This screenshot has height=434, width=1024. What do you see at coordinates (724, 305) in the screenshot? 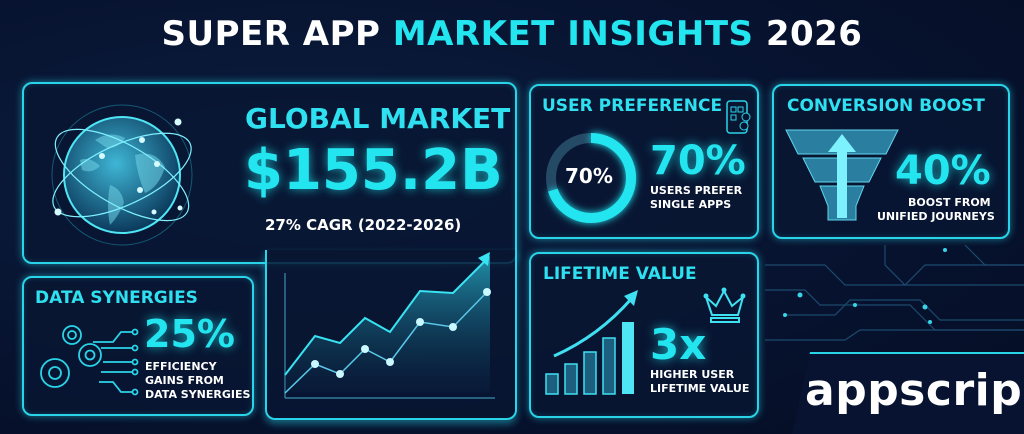
I see `crown-icon` at bounding box center [724, 305].